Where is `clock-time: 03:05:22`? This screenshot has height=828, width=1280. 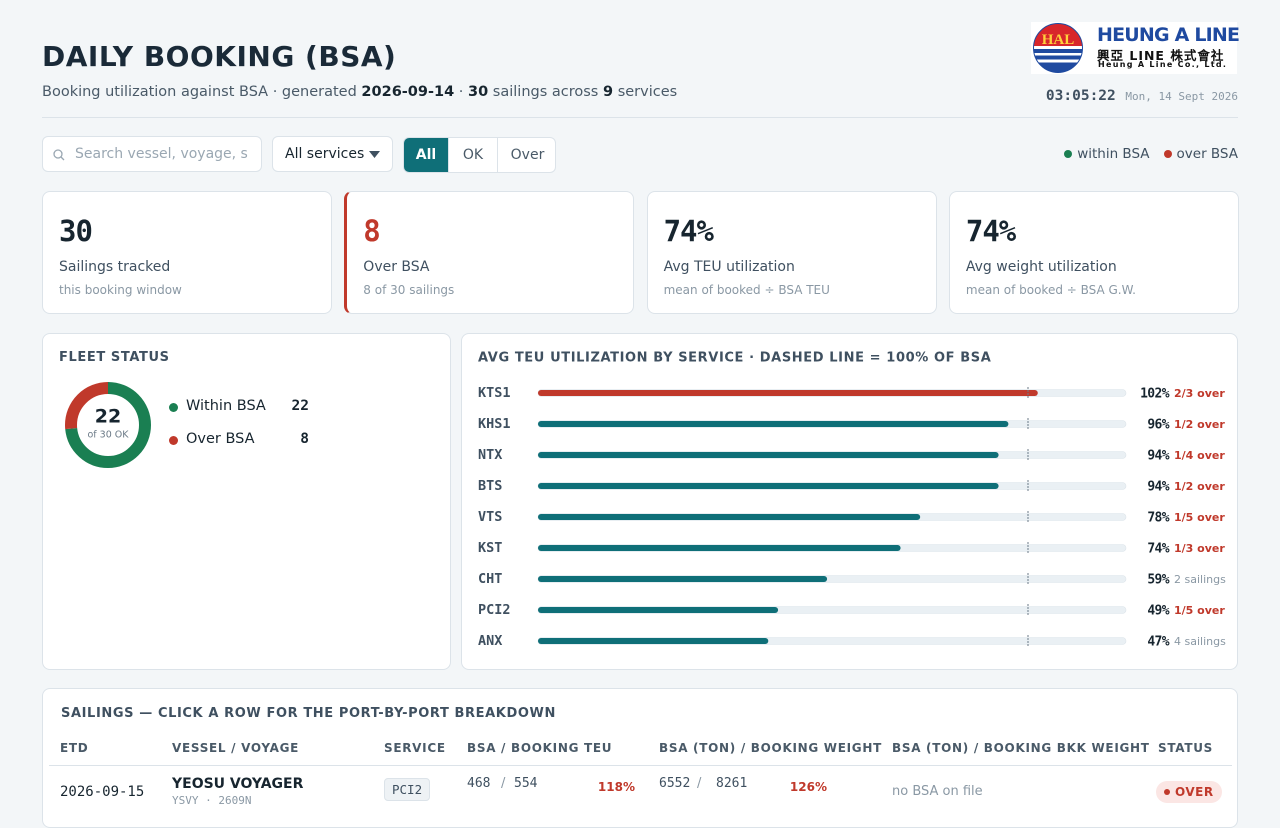
clock-time: 03:05:22 is located at coordinates (1080, 96).